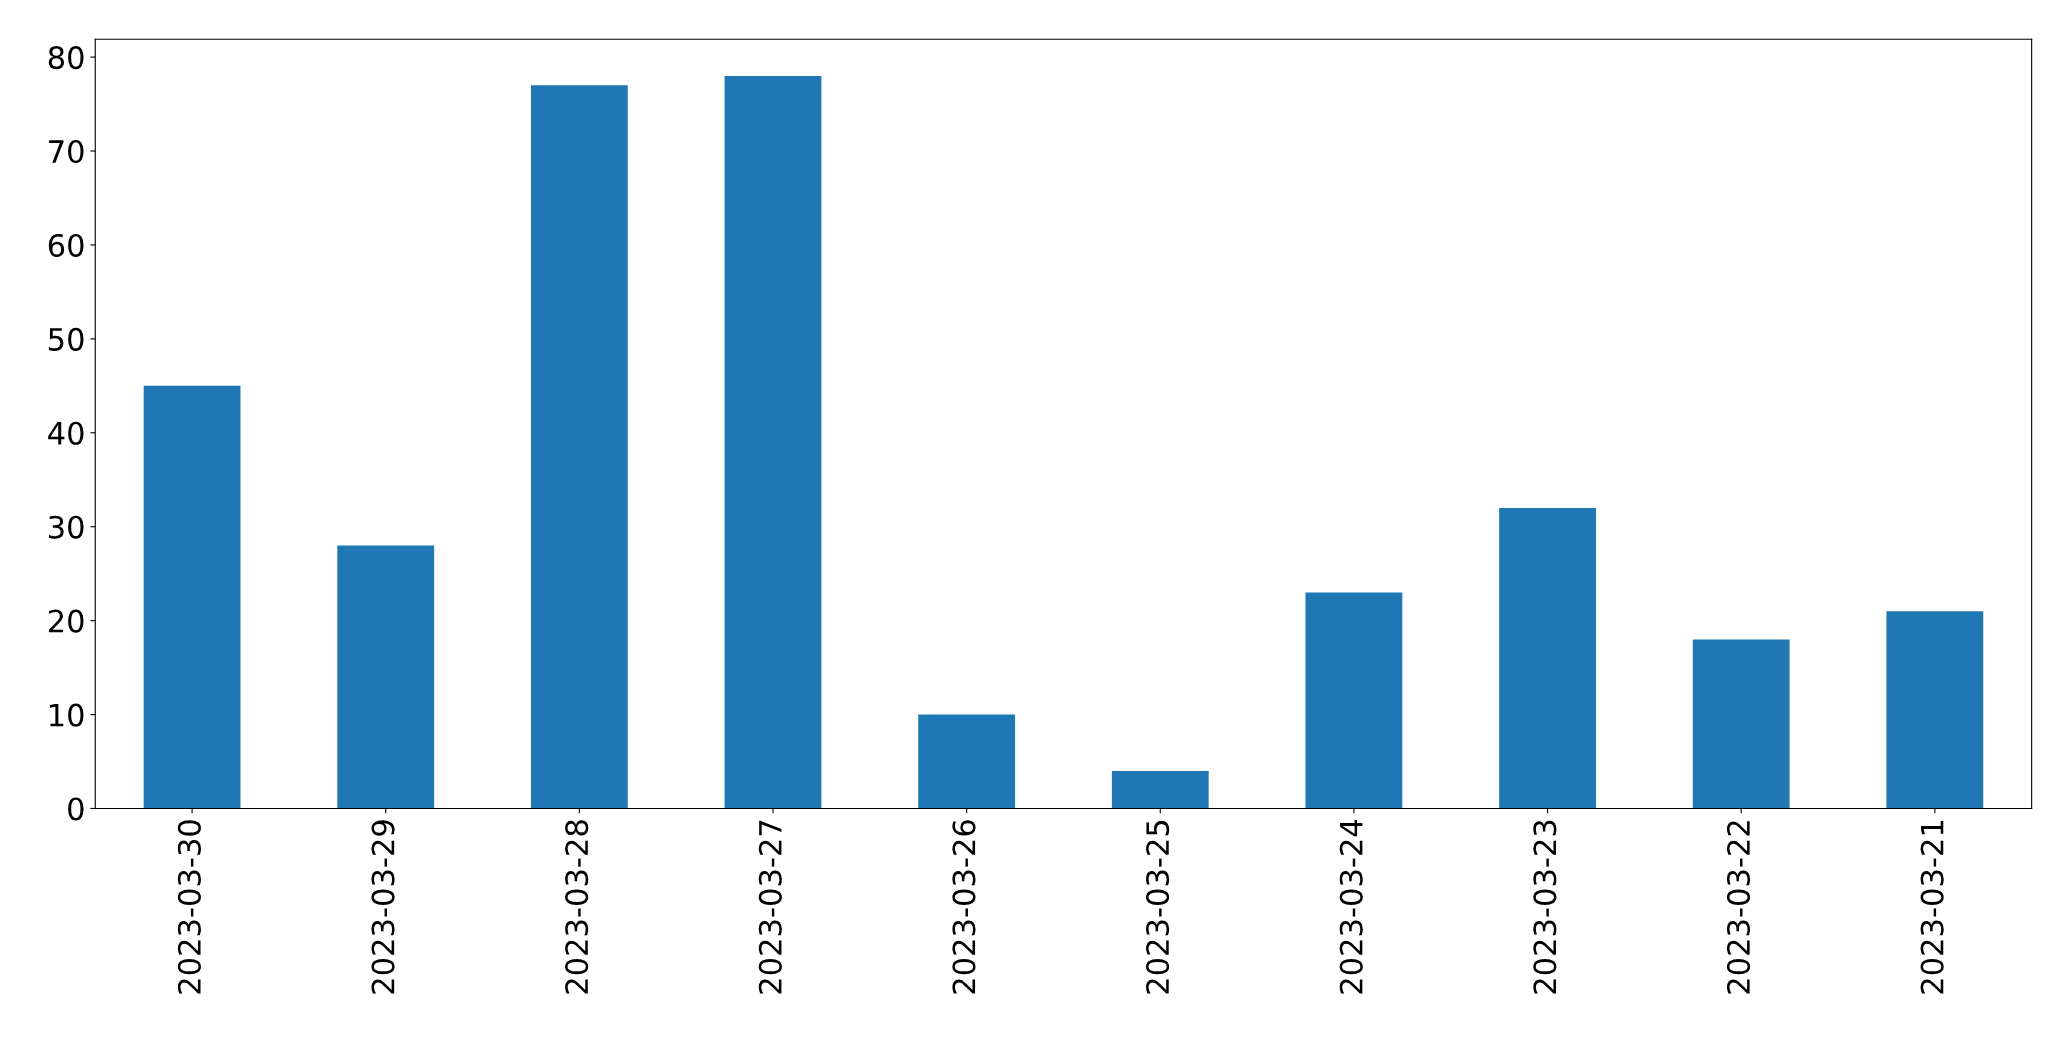  Describe the element at coordinates (76, 809) in the screenshot. I see `y-tick-label: 0` at that location.